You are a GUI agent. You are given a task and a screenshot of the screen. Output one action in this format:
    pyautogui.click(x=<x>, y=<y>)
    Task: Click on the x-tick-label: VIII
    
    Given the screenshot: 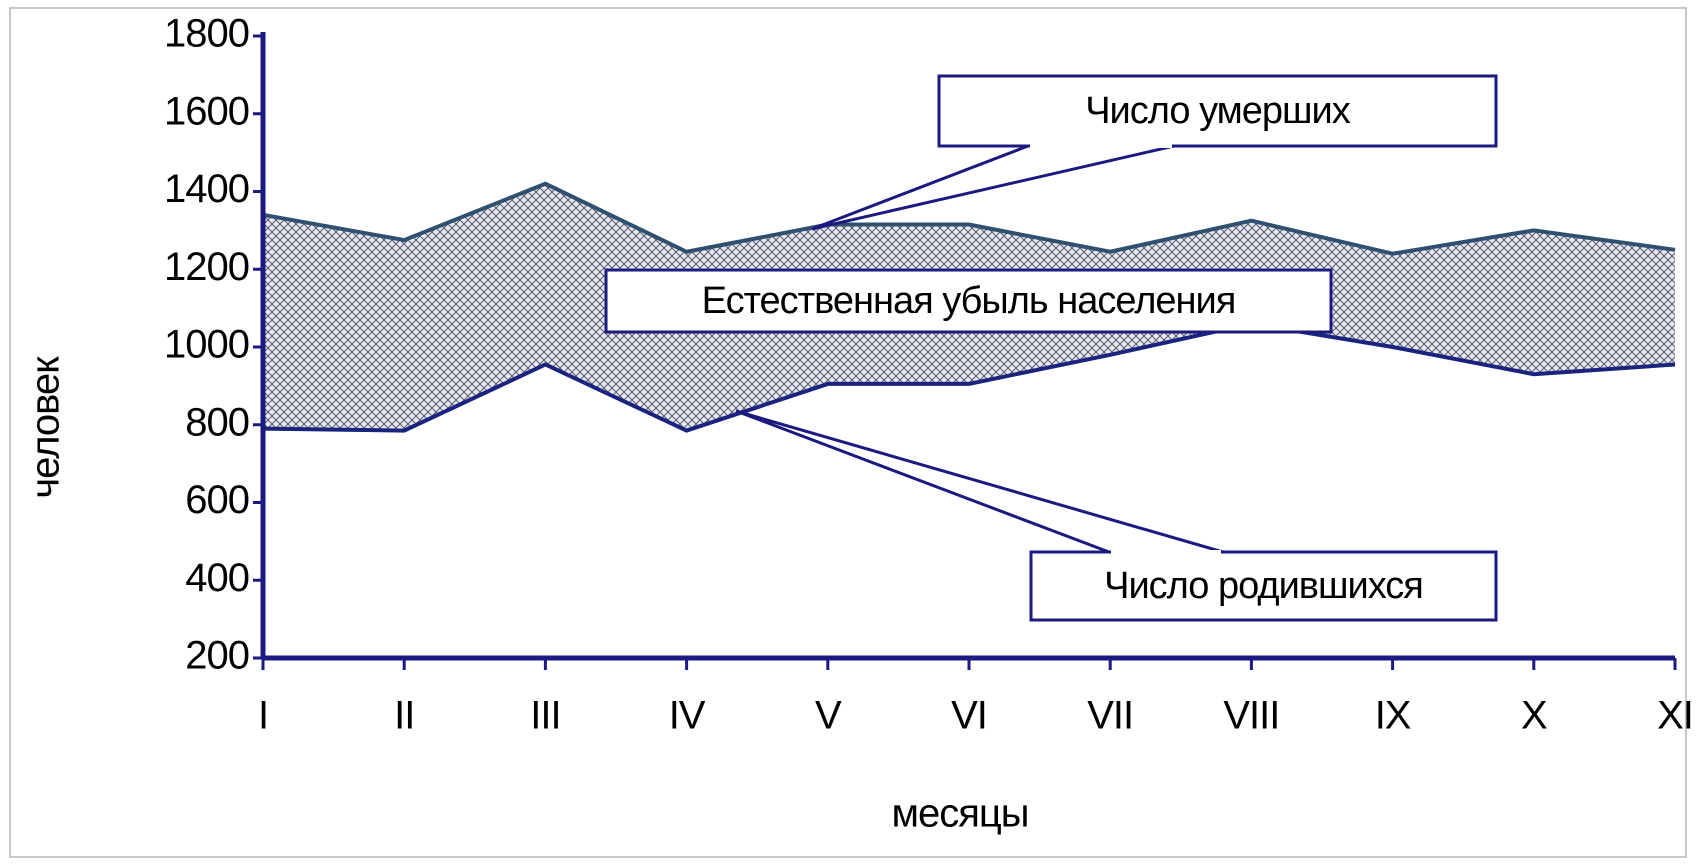 What is the action you would take?
    pyautogui.click(x=1251, y=716)
    